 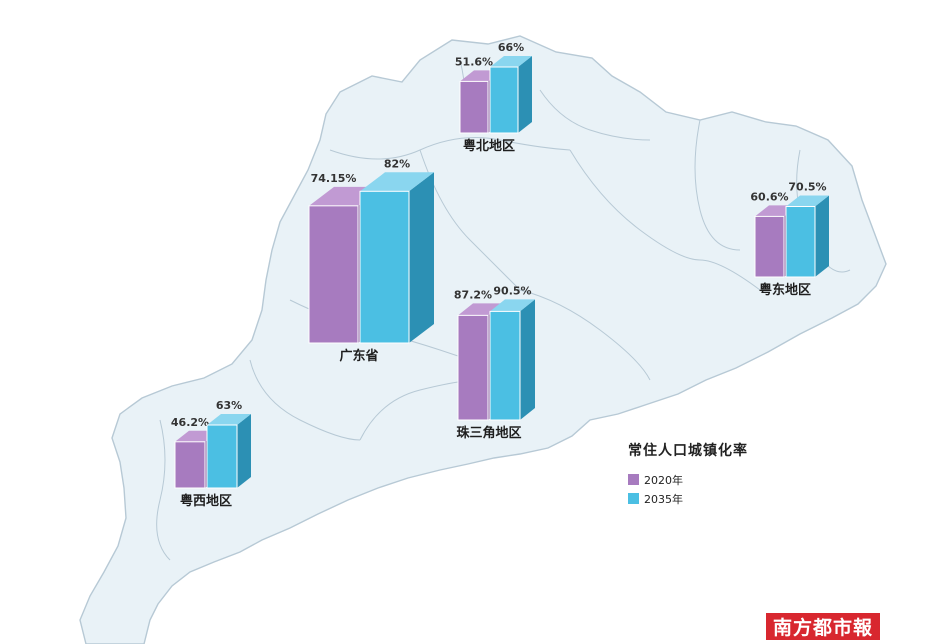 What do you see at coordinates (397, 163) in the screenshot?
I see `value-label-guangdong-2035: 82%` at bounding box center [397, 163].